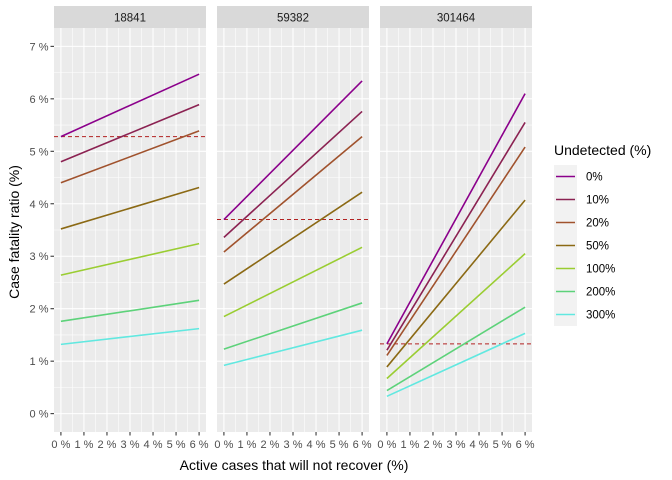 This screenshot has width=672, height=480. What do you see at coordinates (597, 247) in the screenshot?
I see `legend-label: 50%` at bounding box center [597, 247].